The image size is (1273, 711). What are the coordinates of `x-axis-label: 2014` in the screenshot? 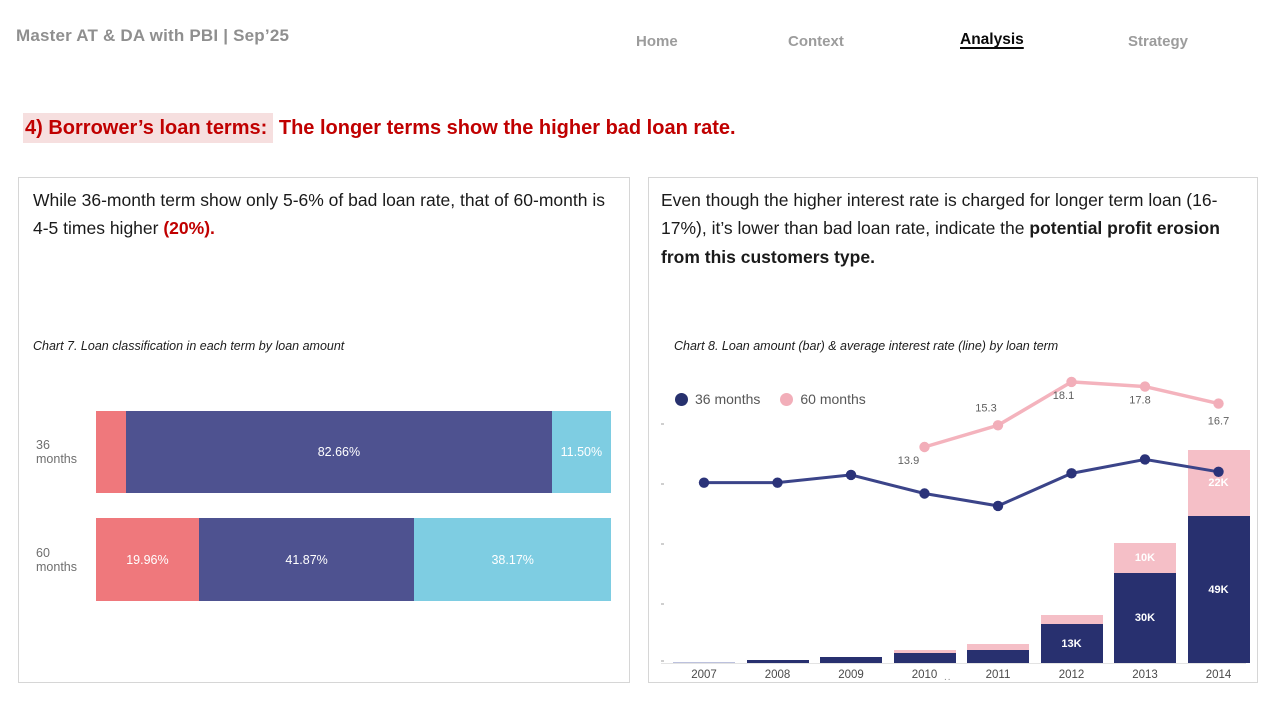 It's located at (1218, 675).